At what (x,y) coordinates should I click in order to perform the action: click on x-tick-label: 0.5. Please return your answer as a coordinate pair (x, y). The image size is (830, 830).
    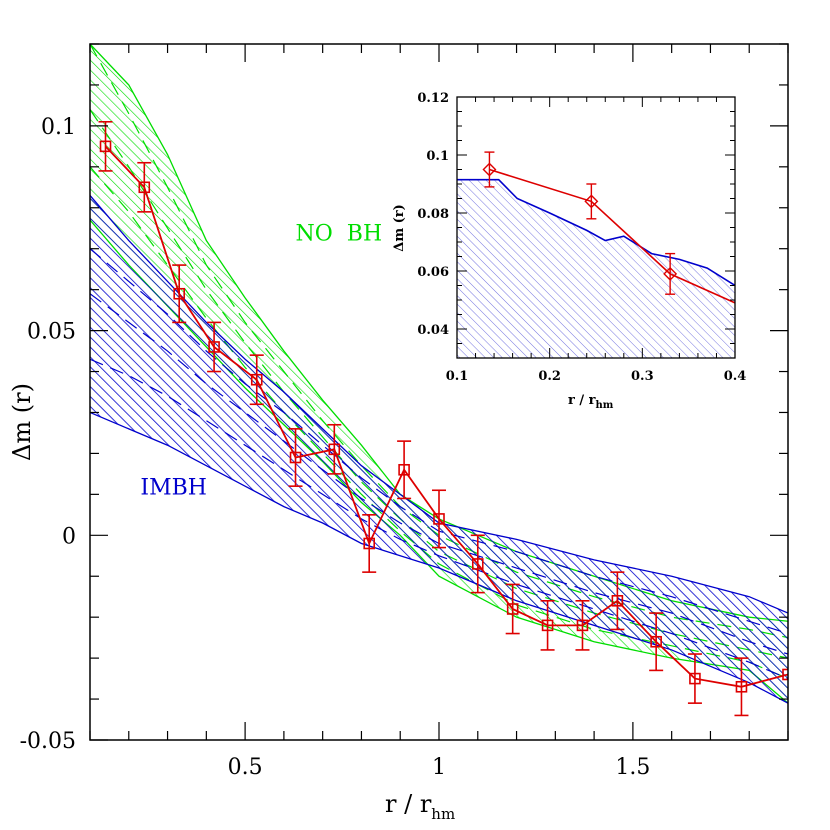
    Looking at the image, I should click on (245, 767).